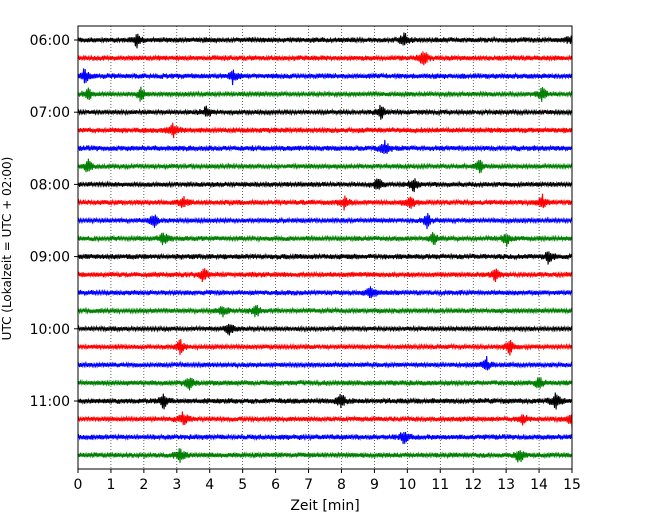  What do you see at coordinates (374, 485) in the screenshot?
I see `x-tick-label: 9` at bounding box center [374, 485].